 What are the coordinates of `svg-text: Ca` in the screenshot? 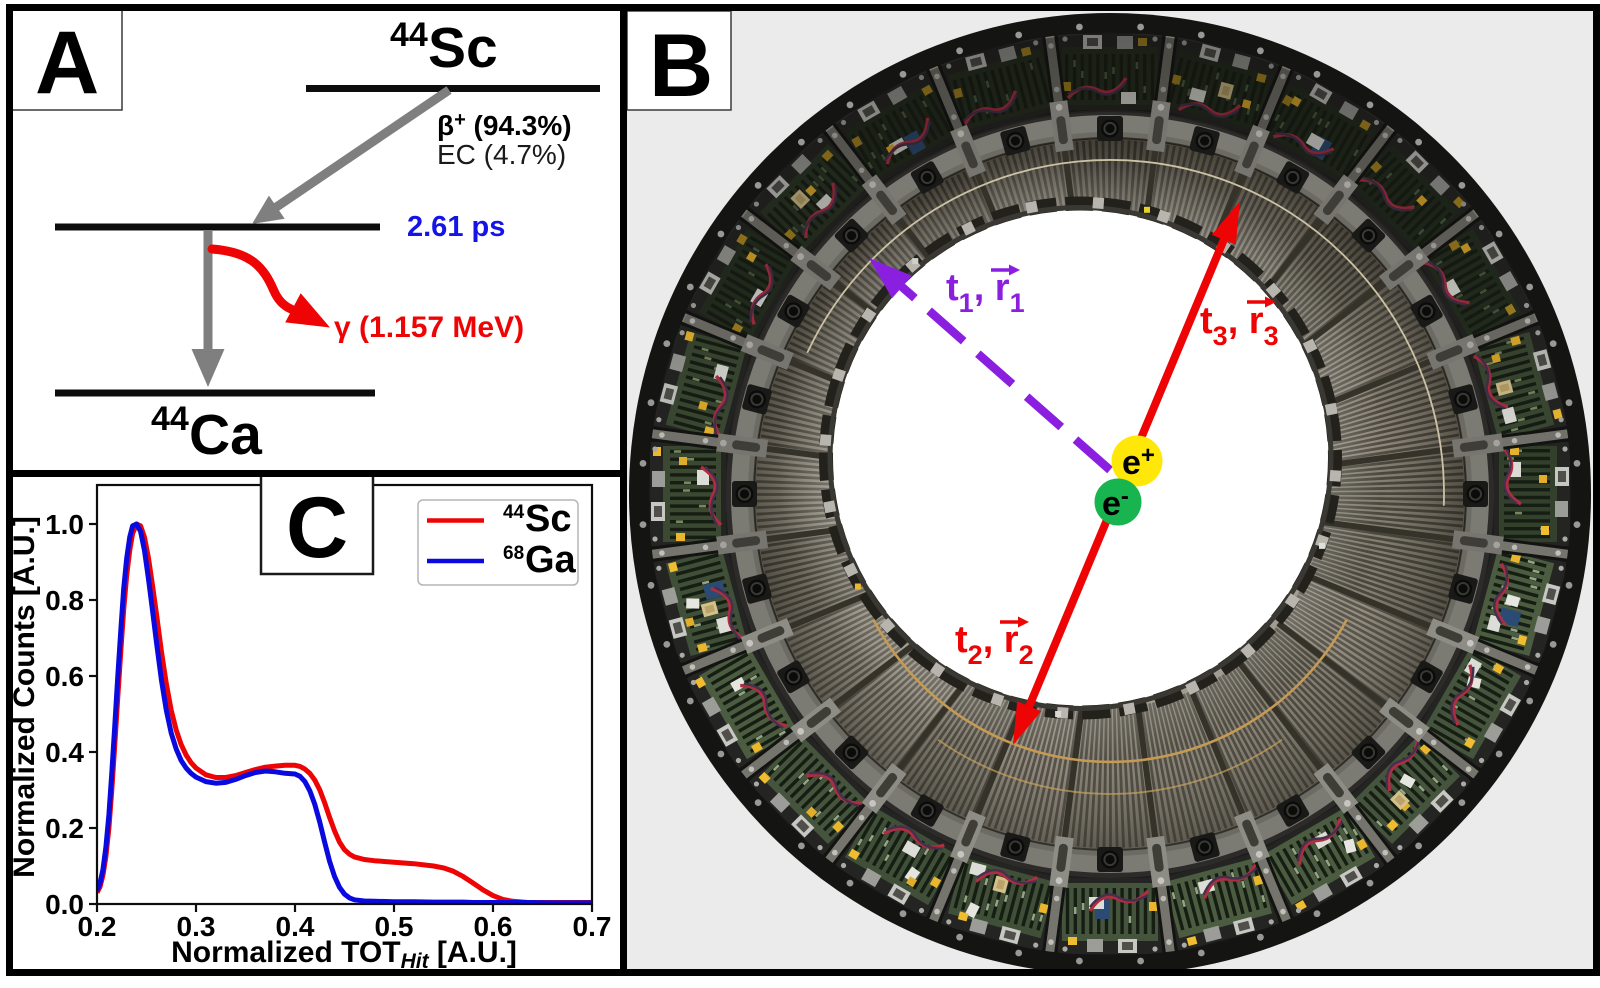 It's located at (226, 435).